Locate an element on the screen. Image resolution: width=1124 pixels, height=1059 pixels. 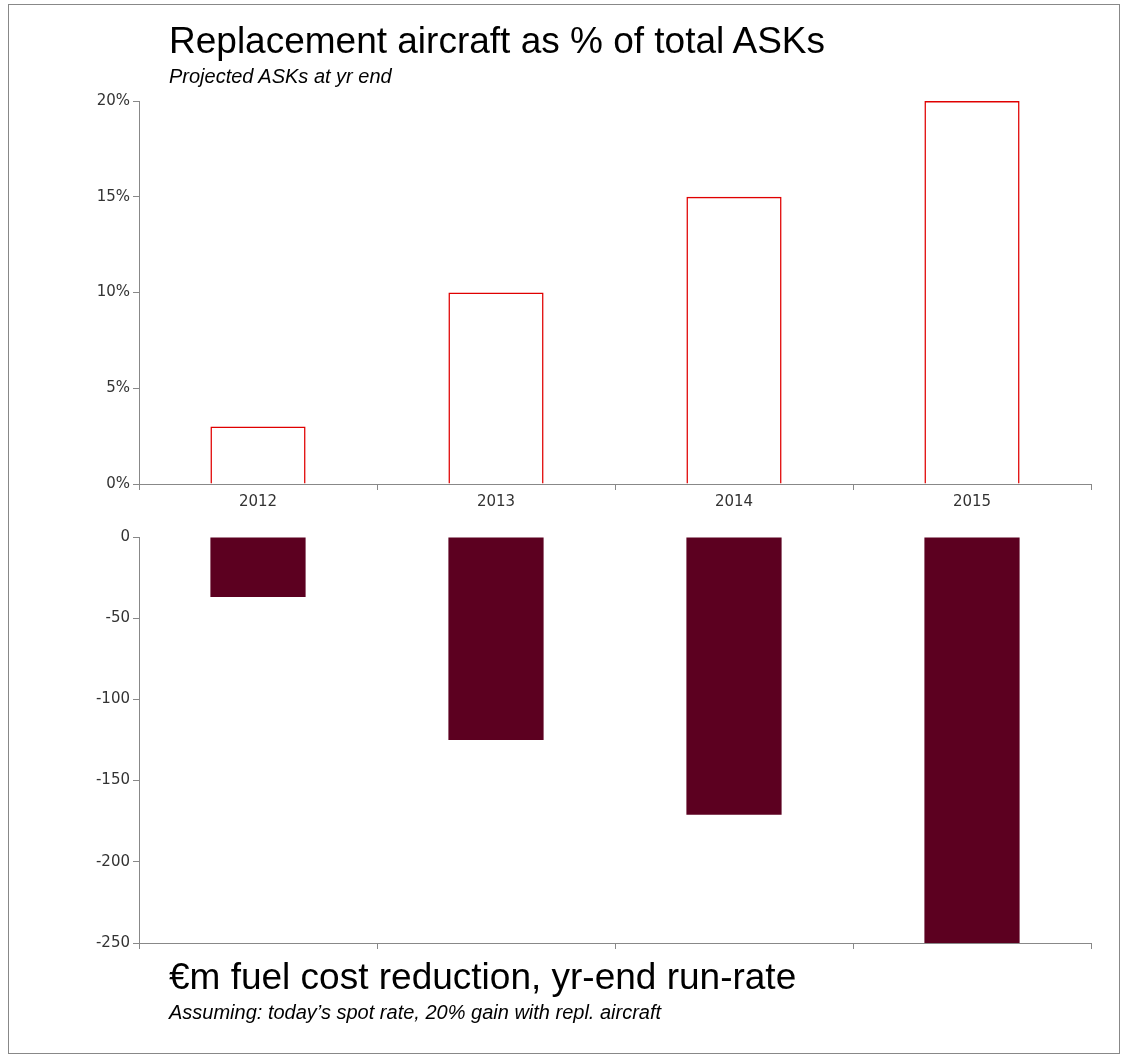
y-tick-label: 10% is located at coordinates (113, 291).